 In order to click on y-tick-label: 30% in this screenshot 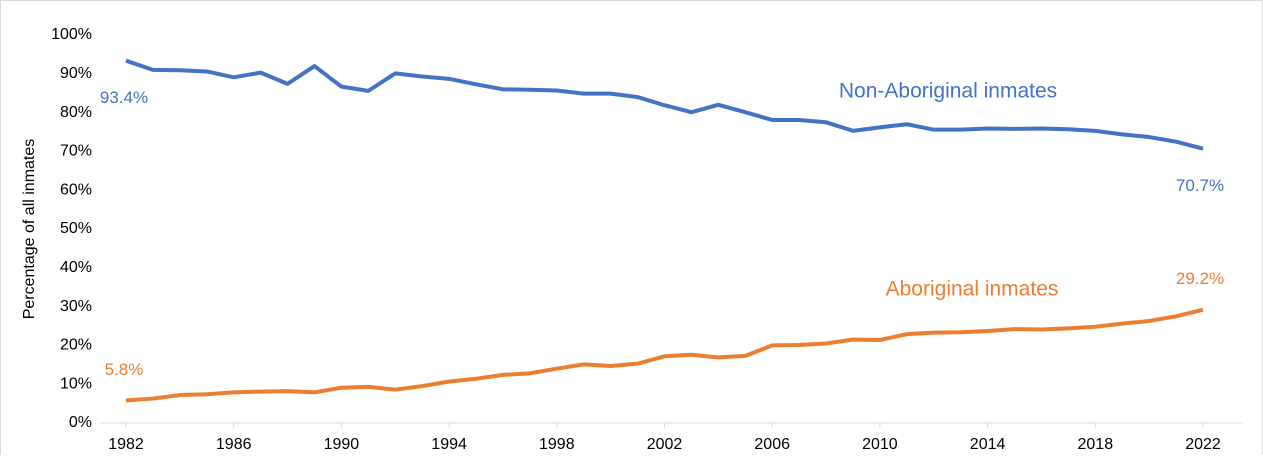, I will do `click(76, 306)`.